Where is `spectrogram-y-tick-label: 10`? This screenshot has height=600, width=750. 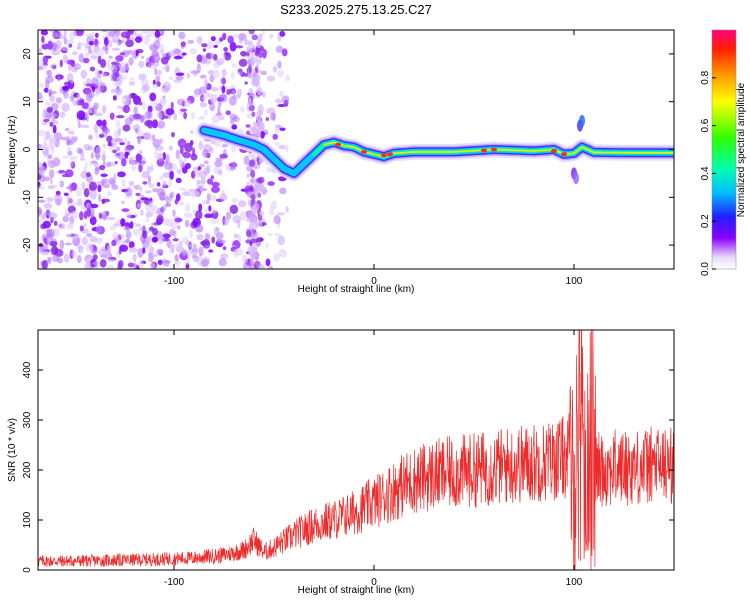 spectrogram-y-tick-label: 10 is located at coordinates (27, 102).